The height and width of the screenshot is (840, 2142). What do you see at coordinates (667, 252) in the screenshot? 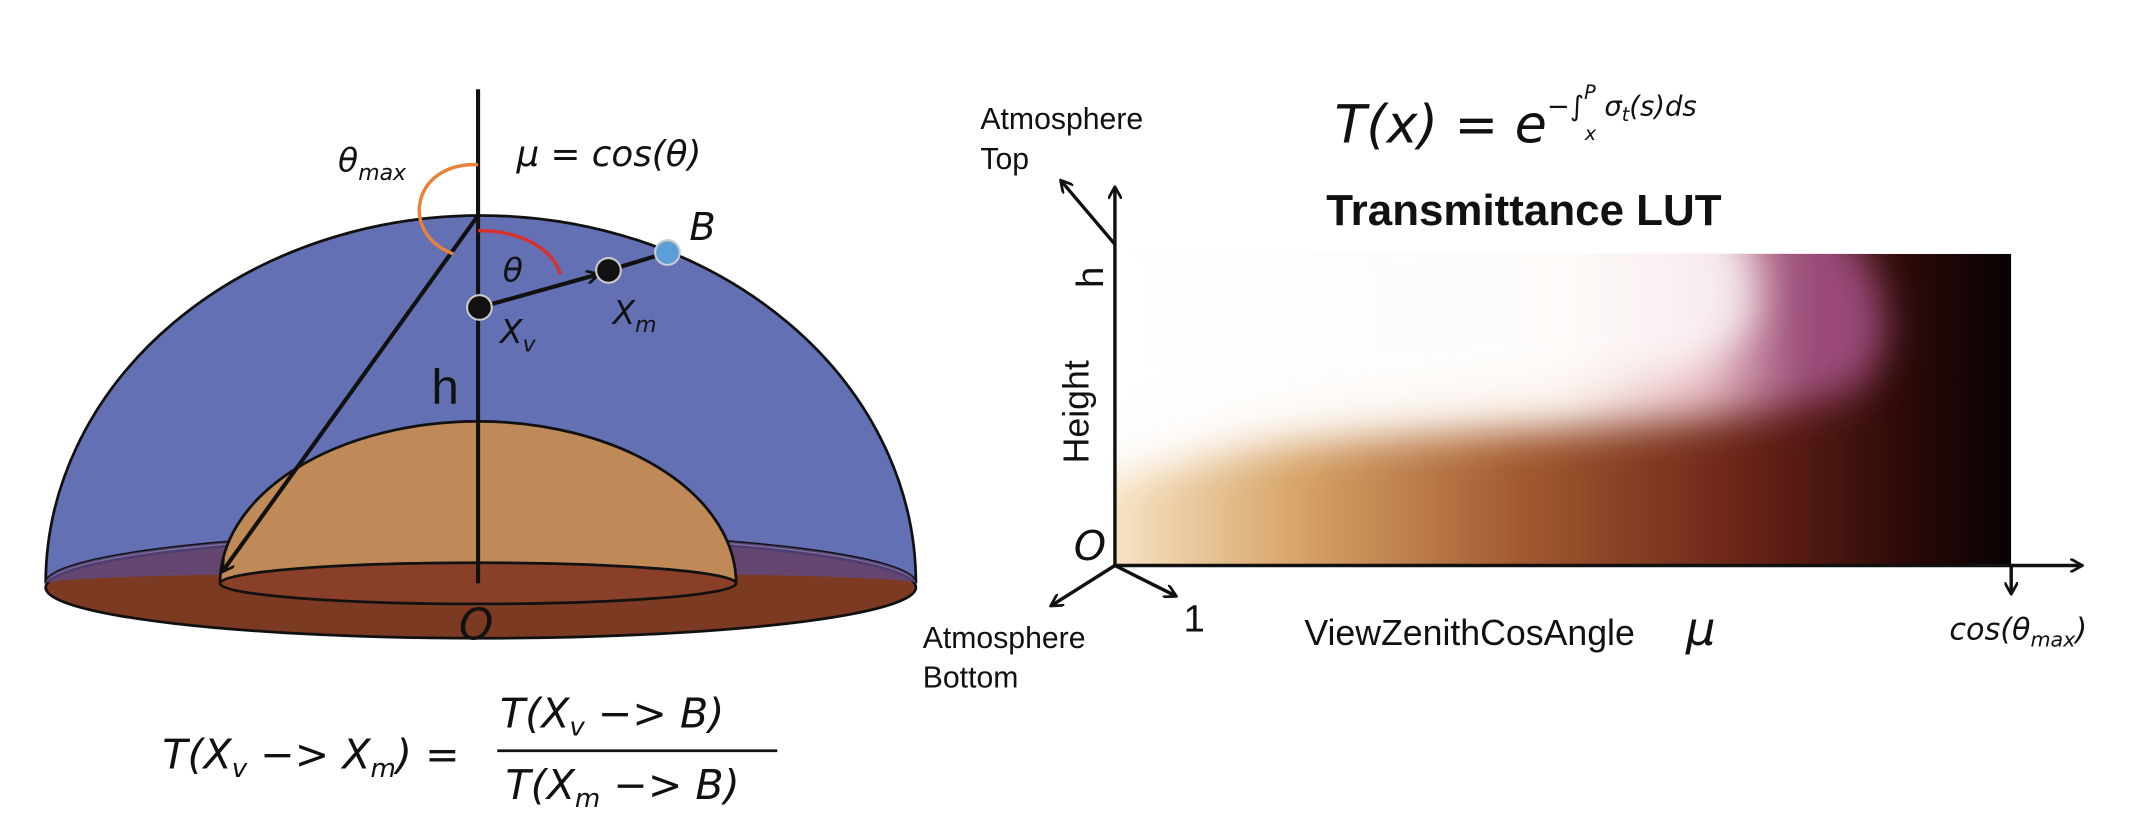
I see `point-b` at bounding box center [667, 252].